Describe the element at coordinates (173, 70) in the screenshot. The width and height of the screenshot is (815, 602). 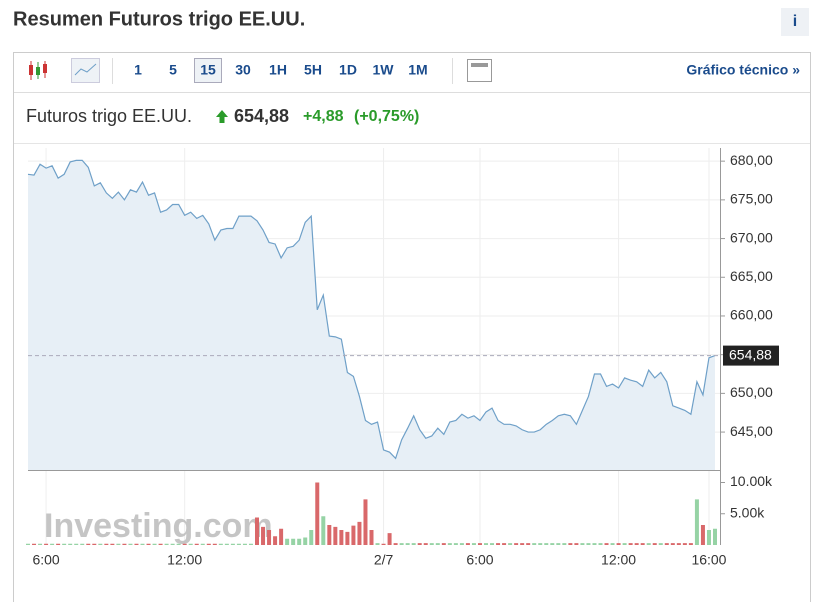
I see `interval: 5` at that location.